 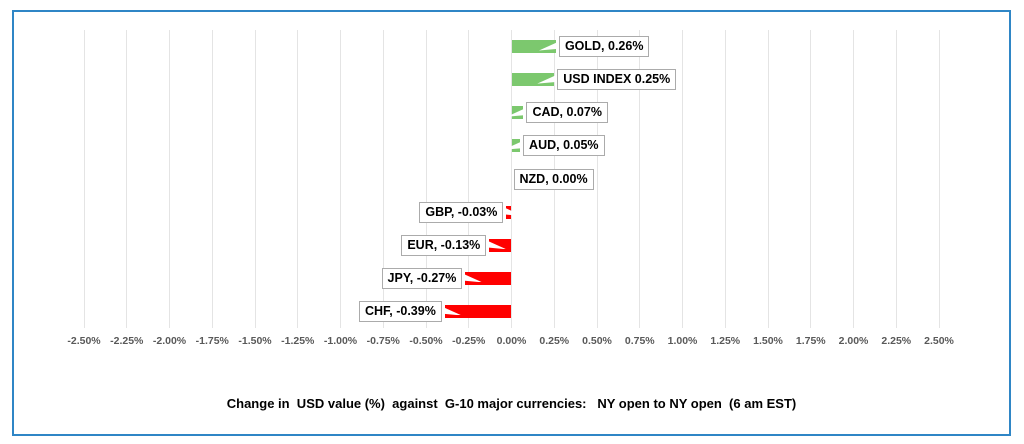 I want to click on x-tick-label: 1.50%, so click(x=768, y=341).